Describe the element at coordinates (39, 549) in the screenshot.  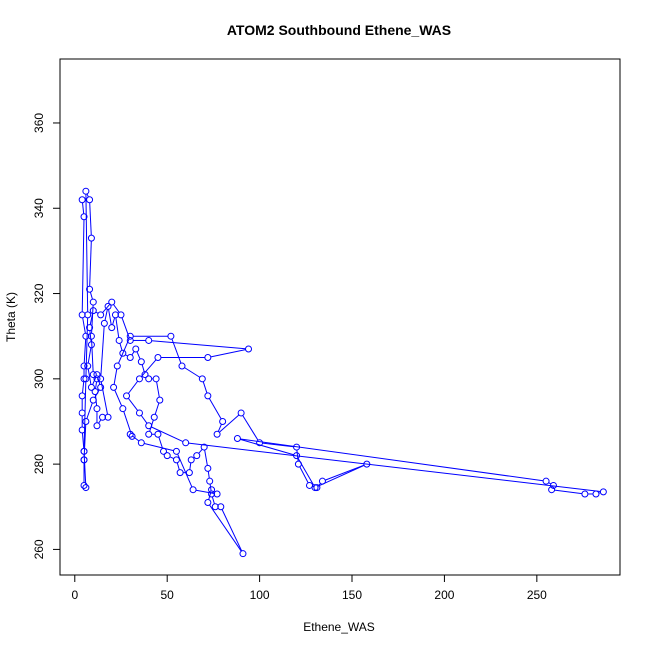
I see `y-tick-label: 260` at that location.